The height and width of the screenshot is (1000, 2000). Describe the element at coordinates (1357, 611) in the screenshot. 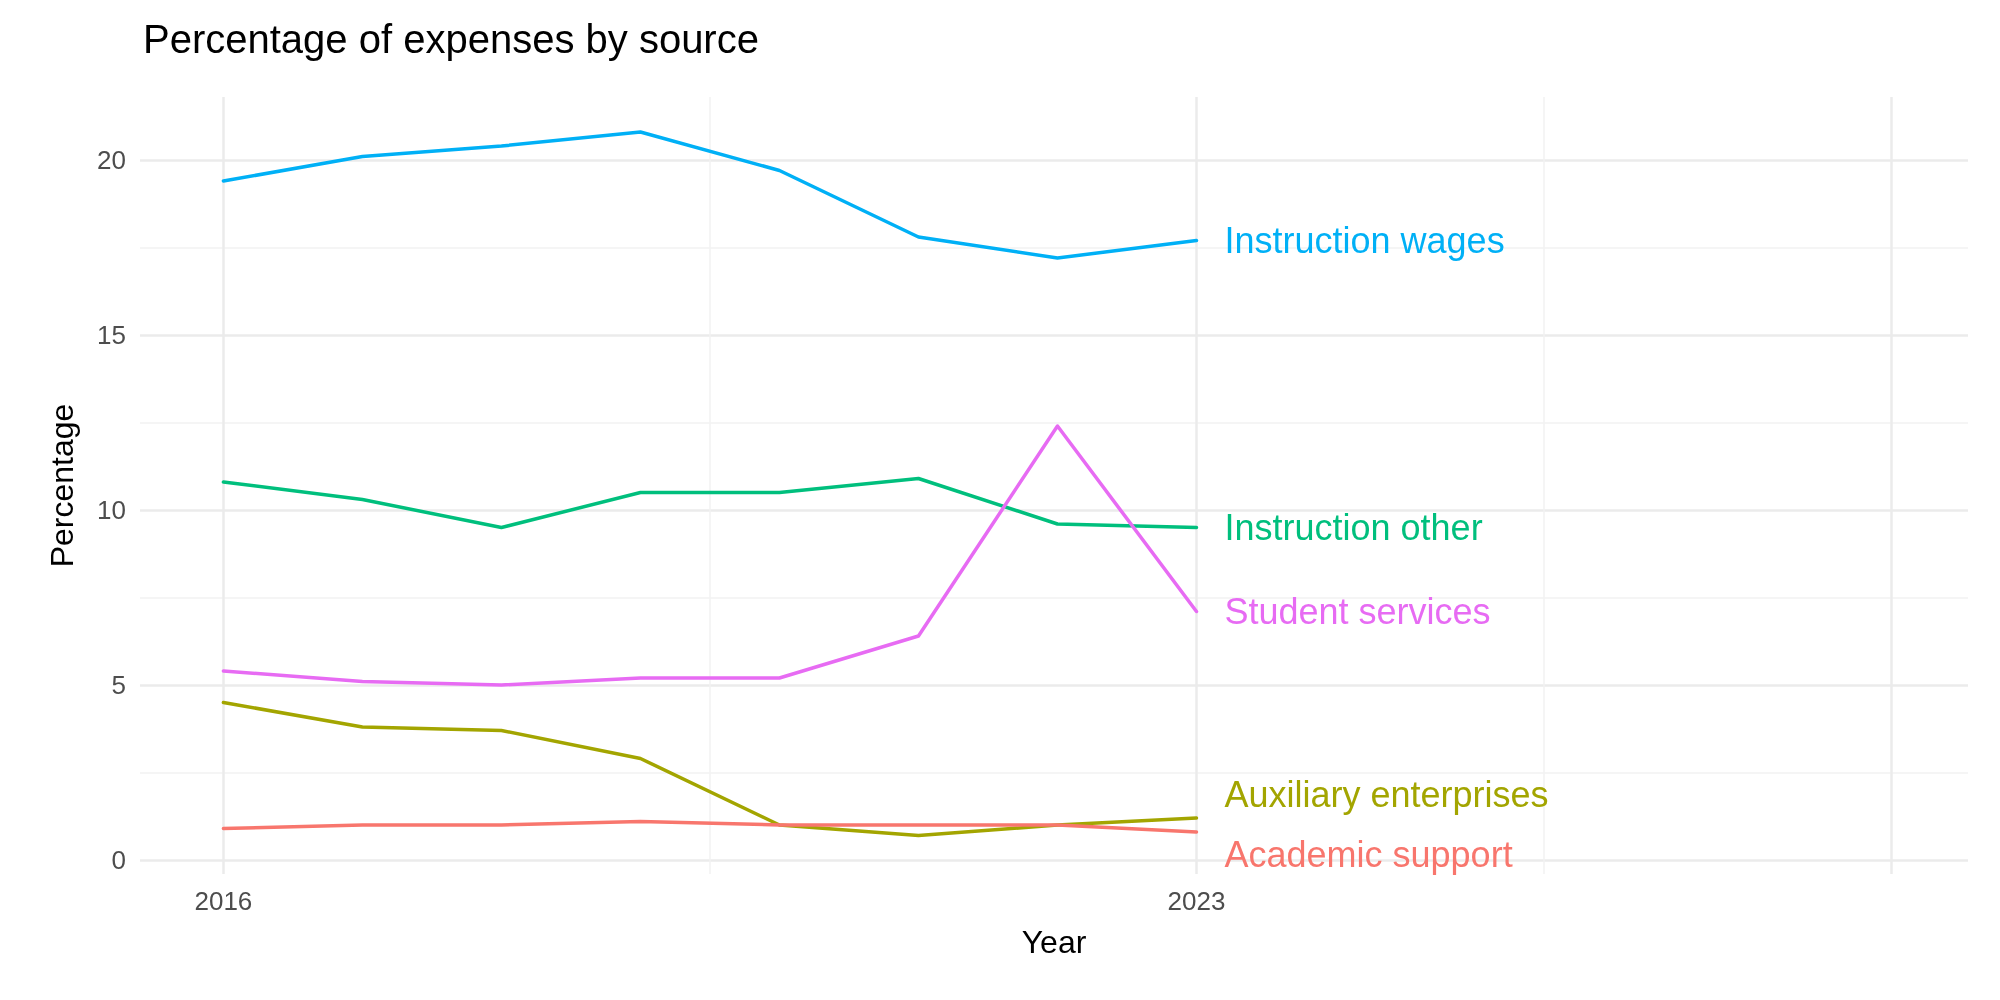

I see `series-label: Student services` at that location.